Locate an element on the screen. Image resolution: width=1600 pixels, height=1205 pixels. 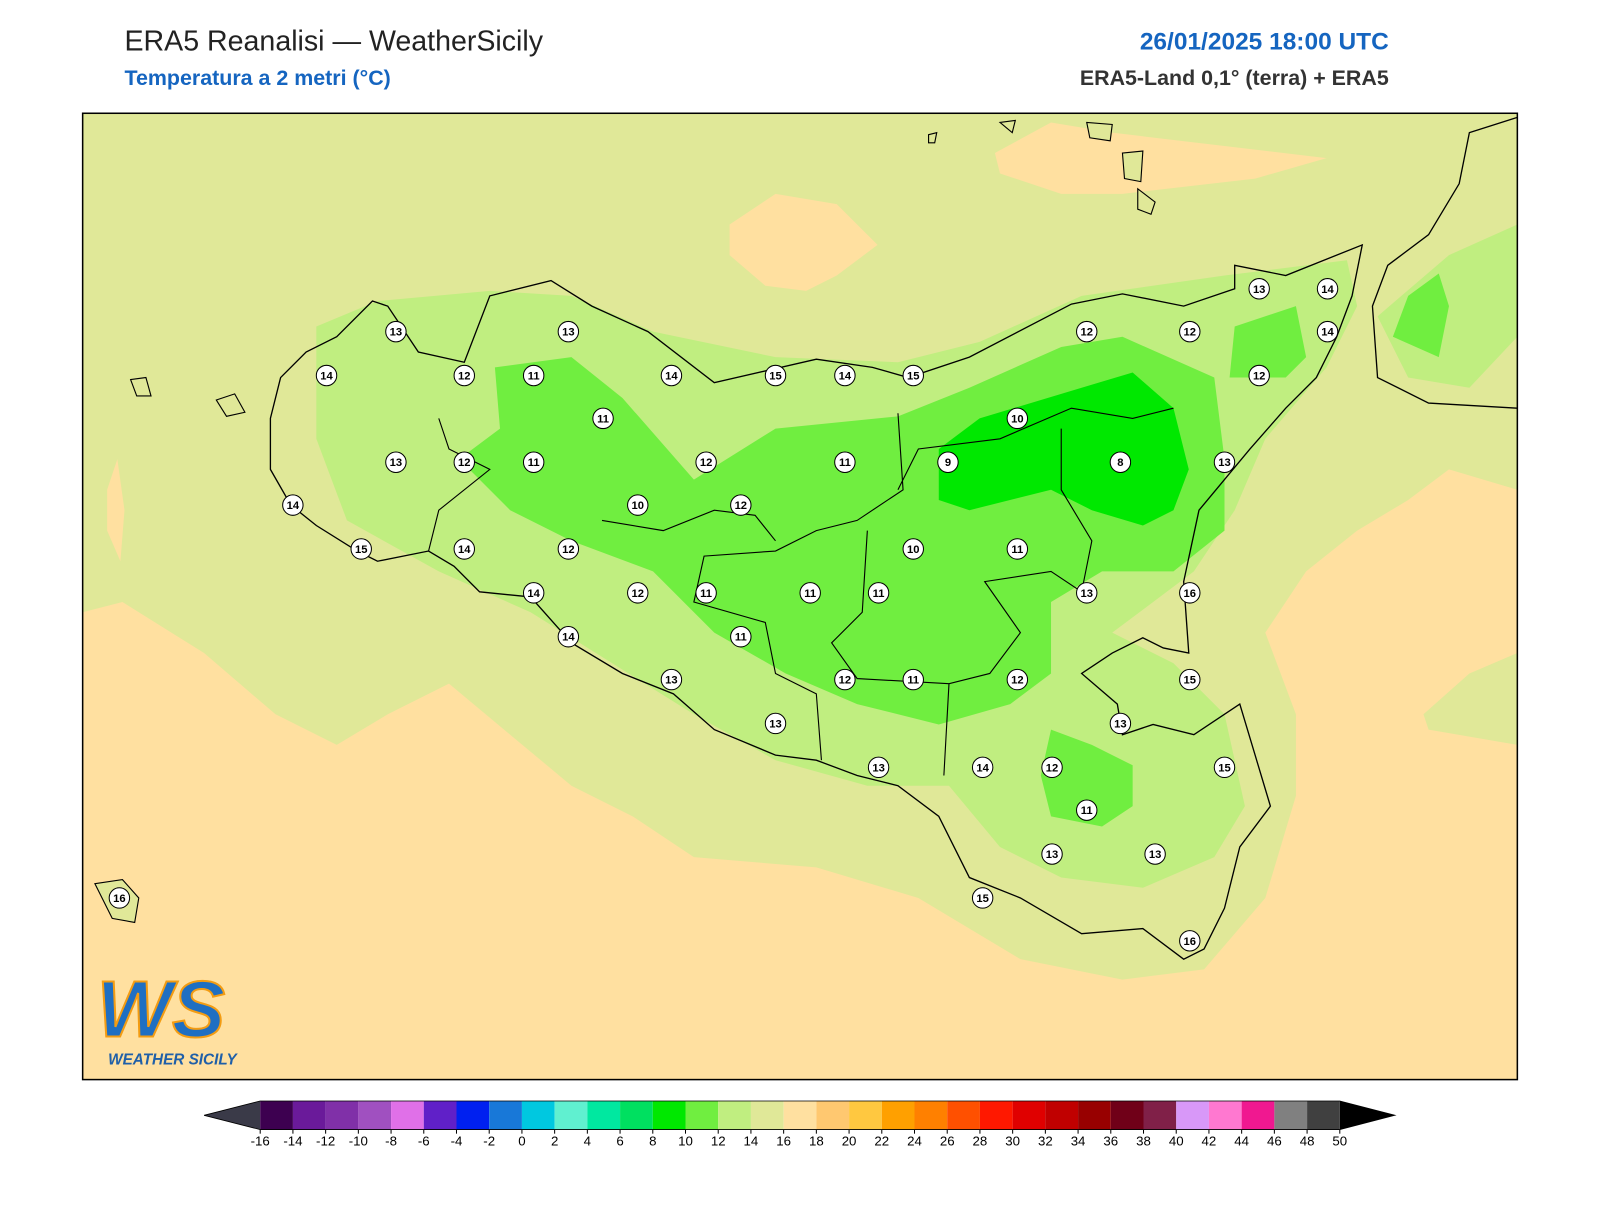
colorbar-tick-label: 16 is located at coordinates (783, 1140).